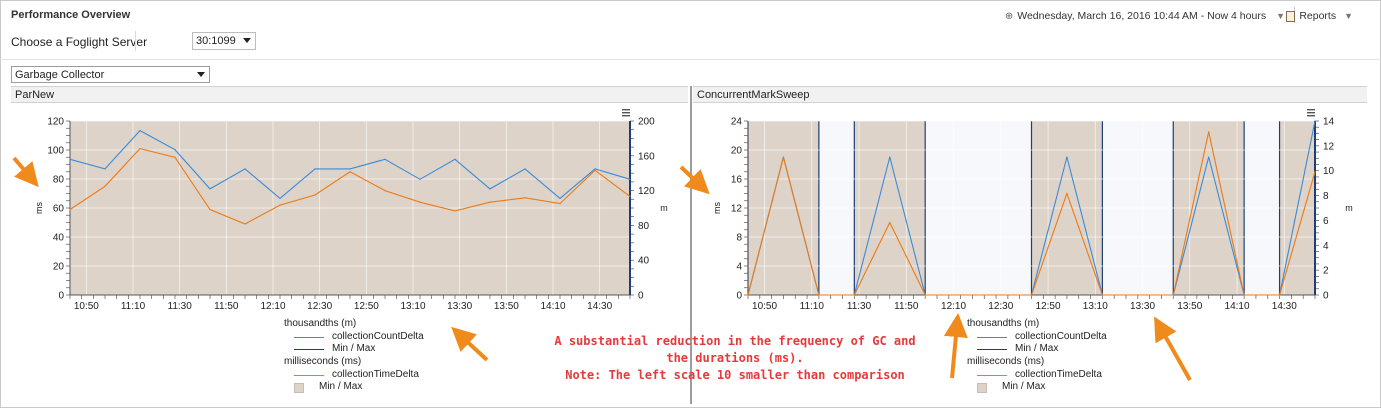  What do you see at coordinates (59, 238) in the screenshot?
I see `y-tick-label-left: 40` at bounding box center [59, 238].